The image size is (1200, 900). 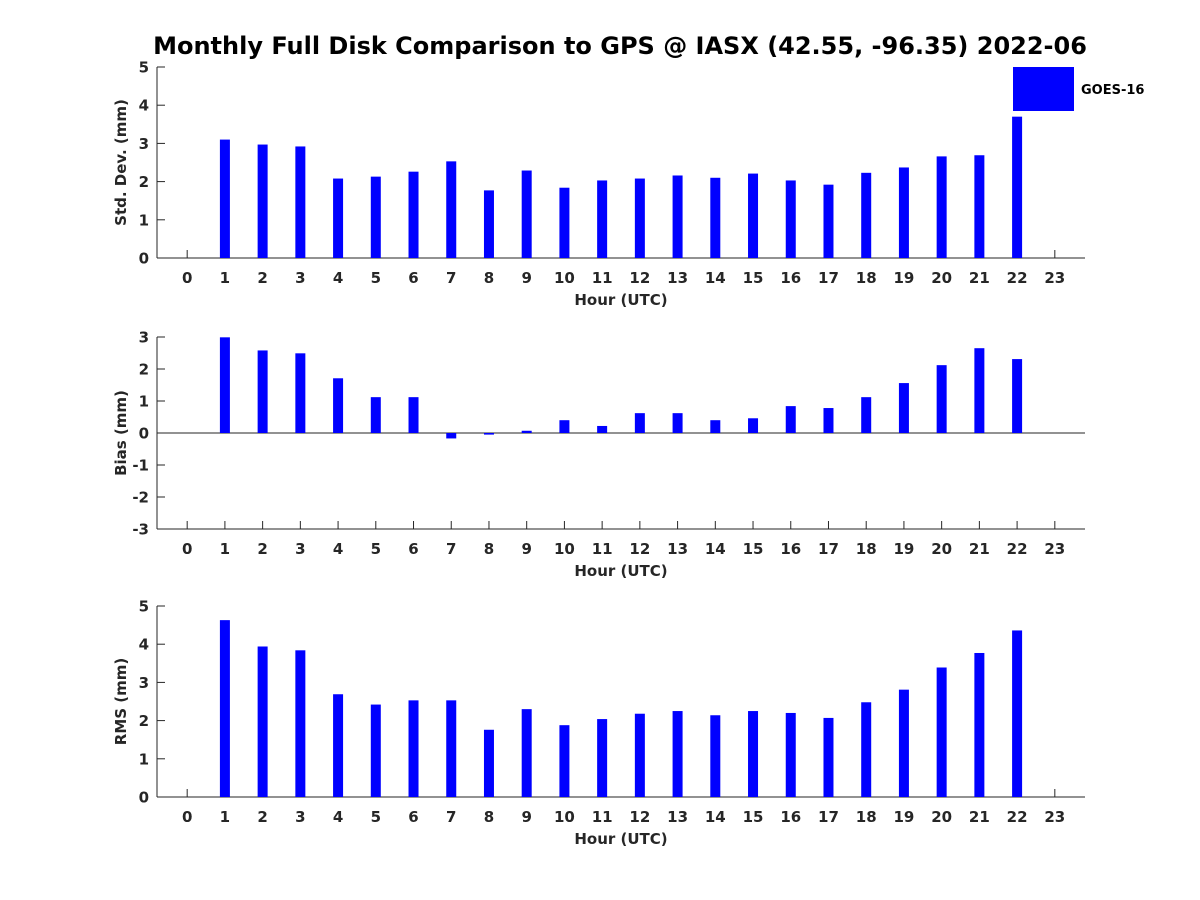 What do you see at coordinates (828, 549) in the screenshot?
I see `x-tick-label: 17` at bounding box center [828, 549].